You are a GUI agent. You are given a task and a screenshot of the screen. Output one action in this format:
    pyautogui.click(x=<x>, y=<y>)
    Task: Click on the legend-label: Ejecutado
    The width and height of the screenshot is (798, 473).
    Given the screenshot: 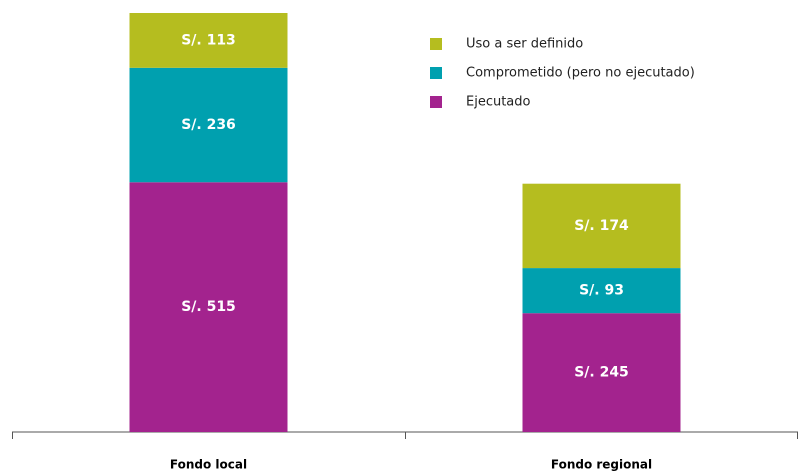 What is the action you would take?
    pyautogui.click(x=498, y=102)
    